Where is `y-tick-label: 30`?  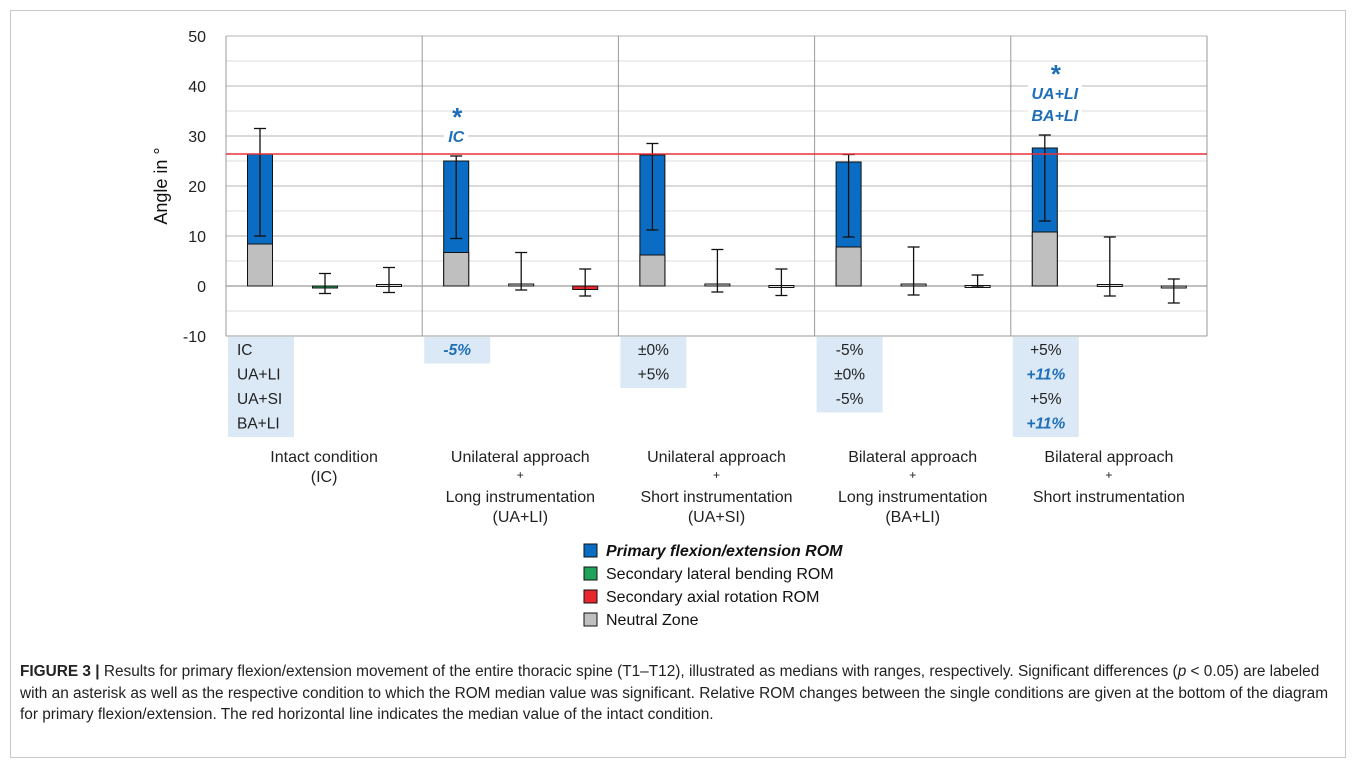 y-tick-label: 30 is located at coordinates (197, 137).